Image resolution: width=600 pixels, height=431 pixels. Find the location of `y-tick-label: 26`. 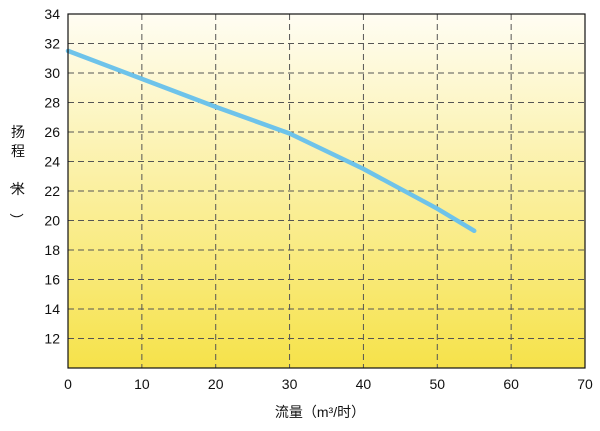

y-tick-label: 26 is located at coordinates (52, 132).